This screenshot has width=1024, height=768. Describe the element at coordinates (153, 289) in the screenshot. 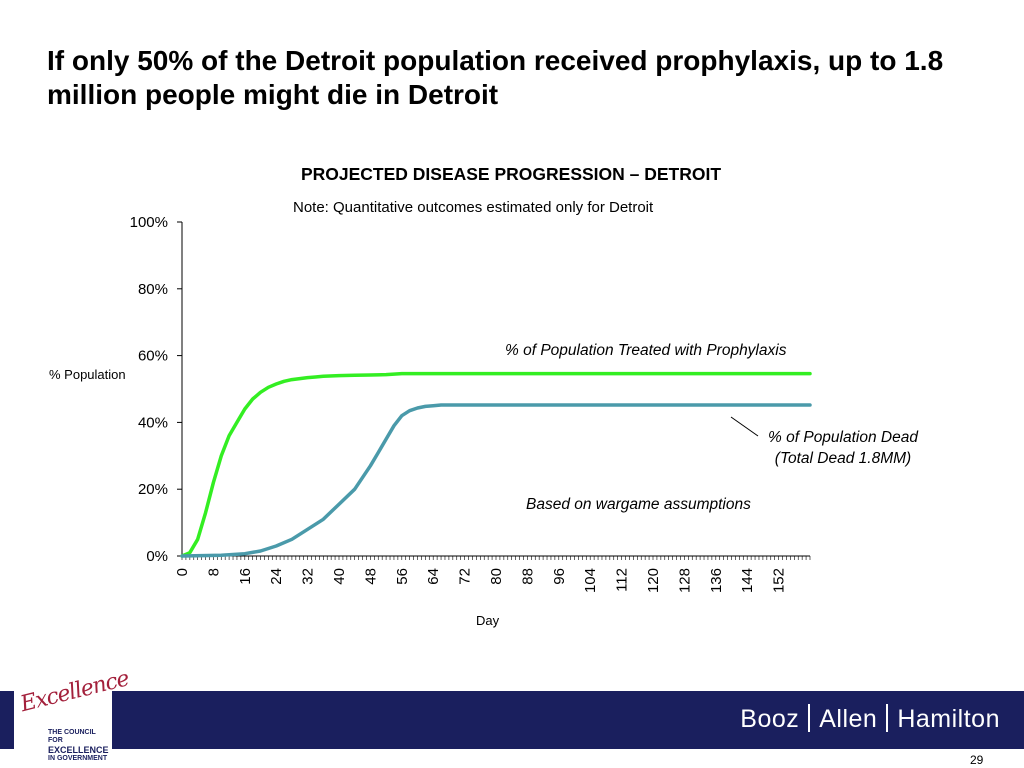

I see `y-tick-label: 80%` at that location.